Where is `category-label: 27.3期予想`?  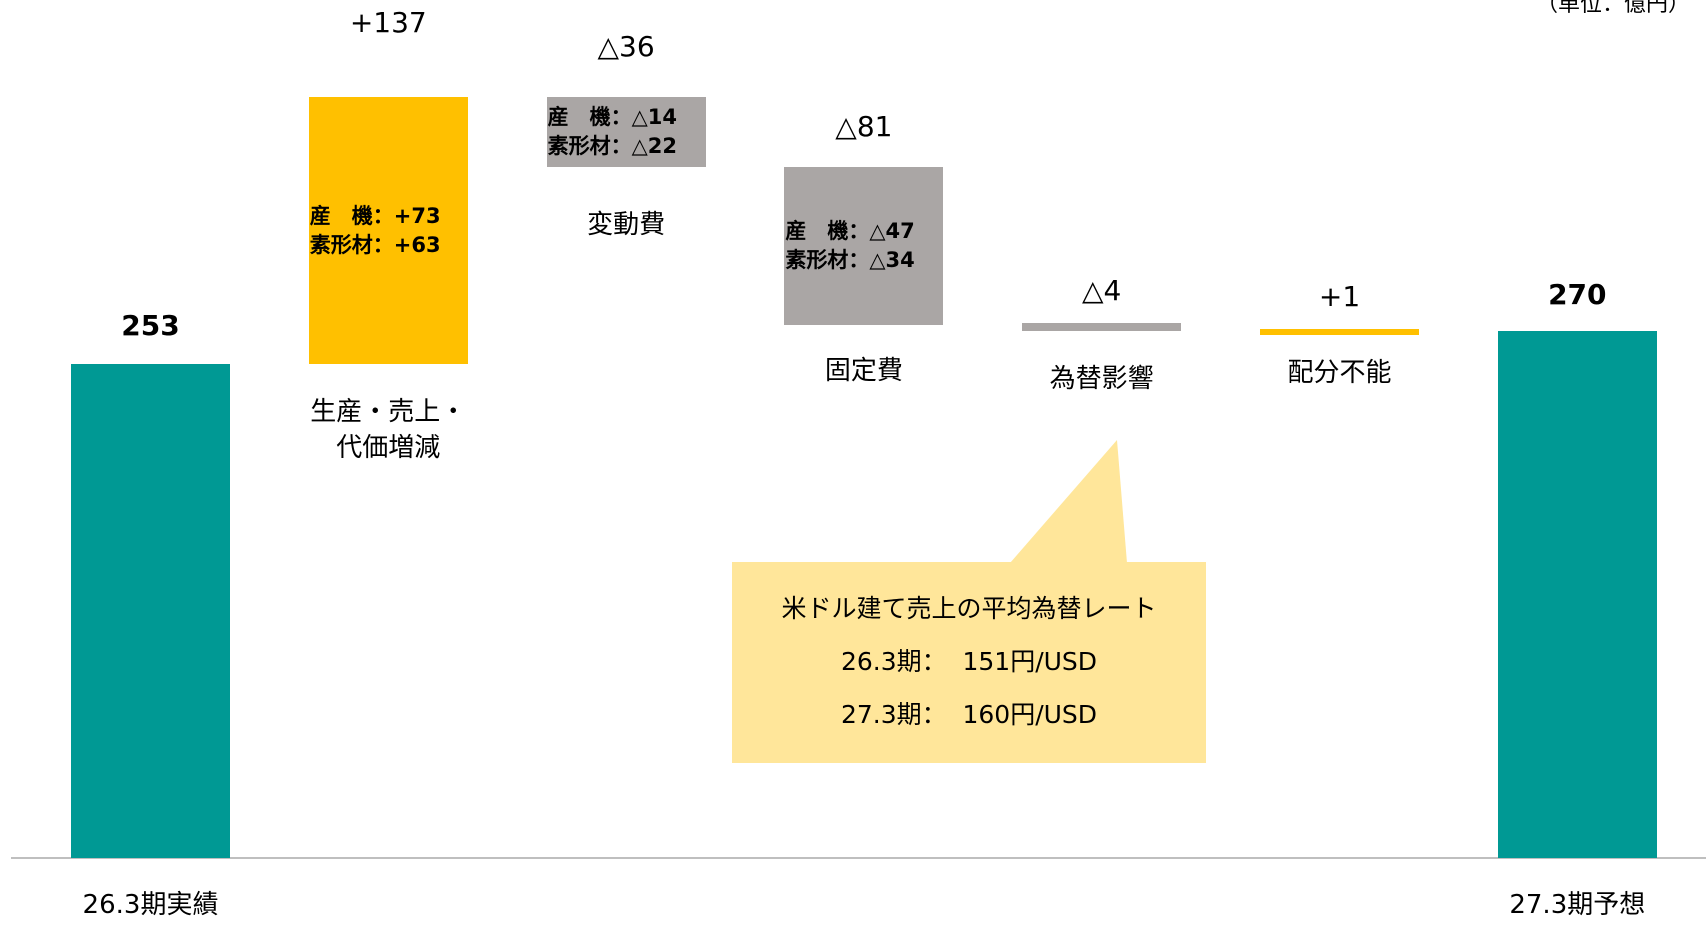
category-label: 27.3期予想 is located at coordinates (1577, 905).